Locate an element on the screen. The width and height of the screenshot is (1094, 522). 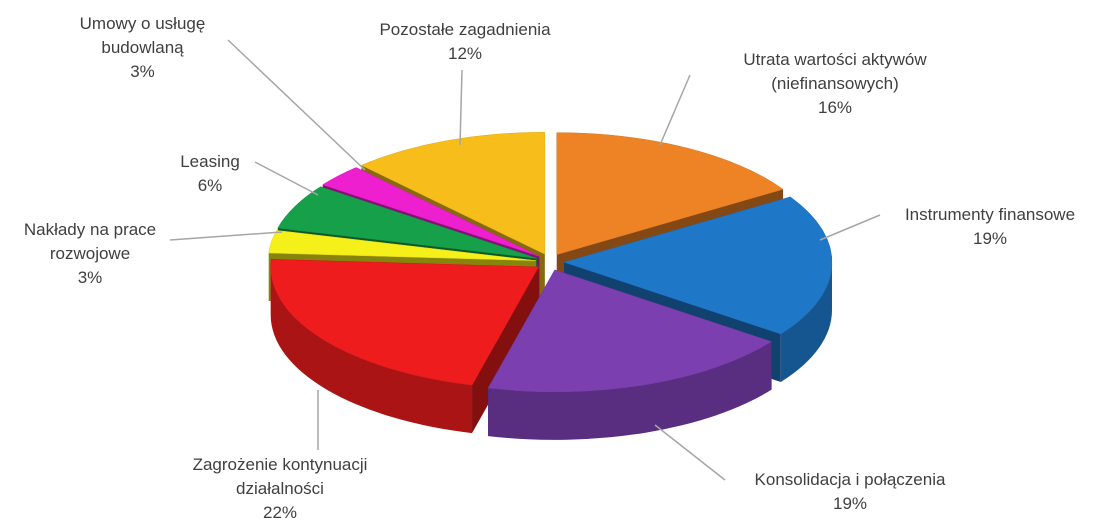
category-label: Utrata wartości aktywów (niefinansowych) is located at coordinates (835, 71).